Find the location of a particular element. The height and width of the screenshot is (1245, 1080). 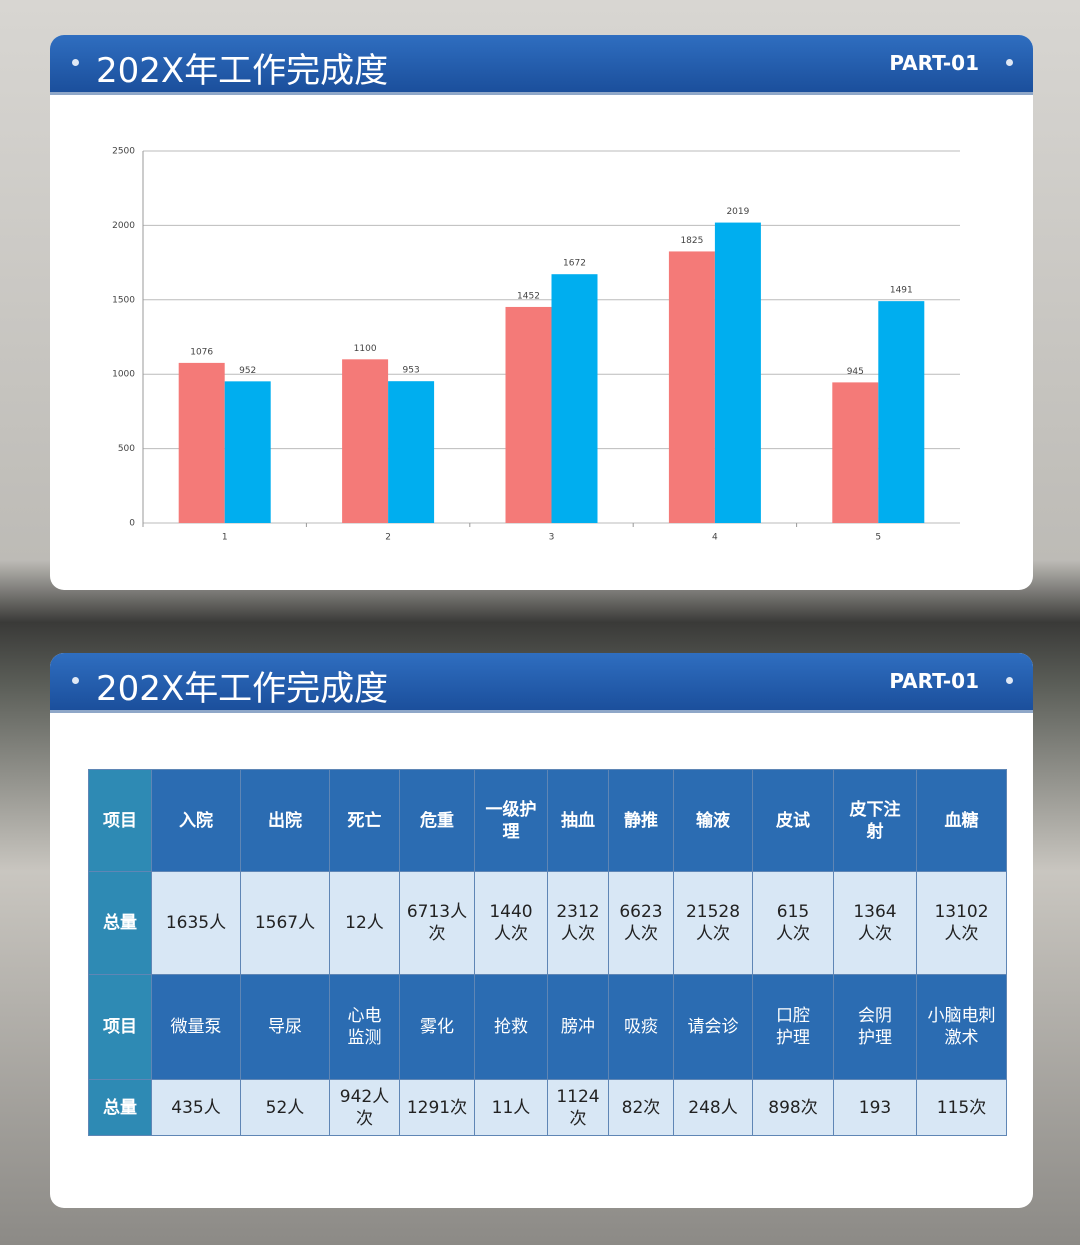

header-cell: 请会诊 is located at coordinates (713, 1027).